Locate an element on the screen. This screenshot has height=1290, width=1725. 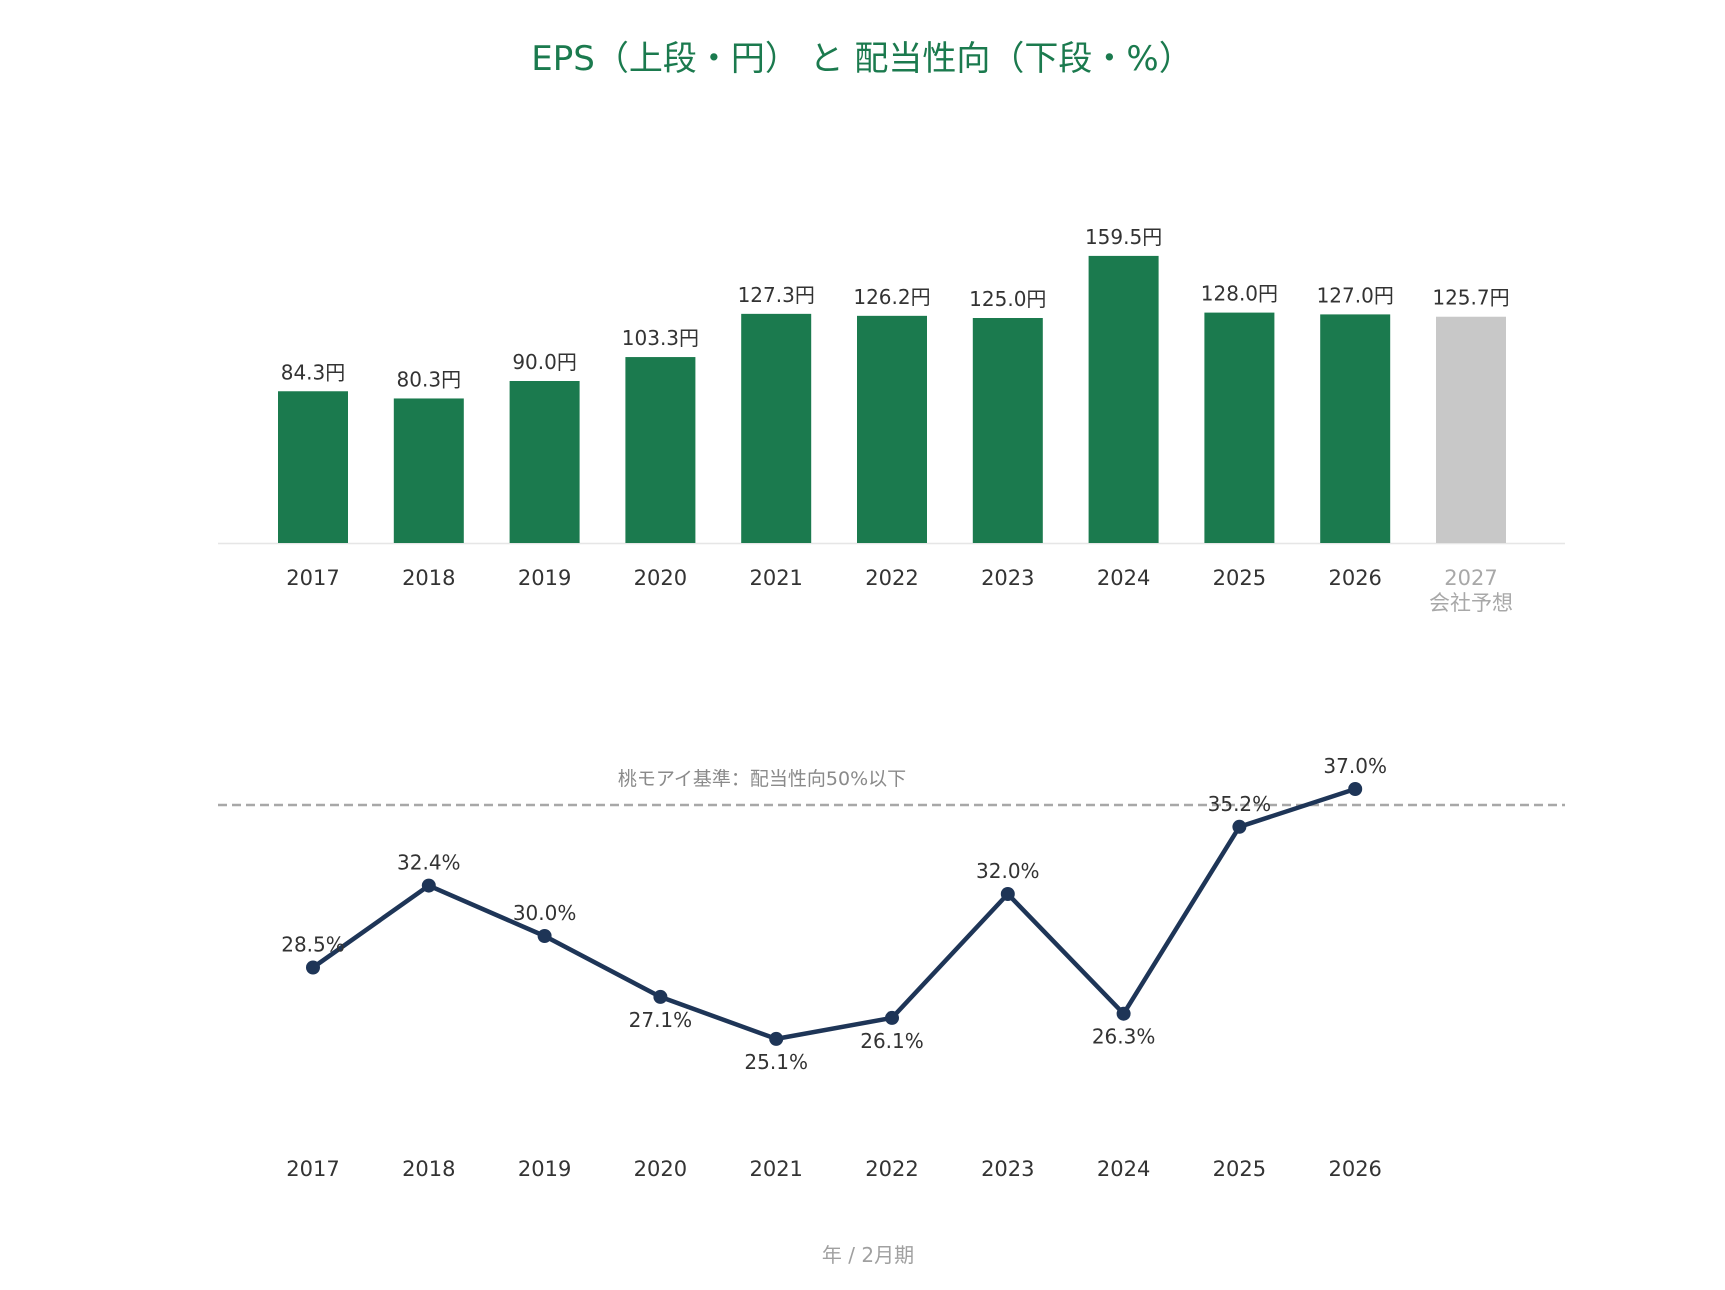
payout-point-2018 is located at coordinates (428, 885).